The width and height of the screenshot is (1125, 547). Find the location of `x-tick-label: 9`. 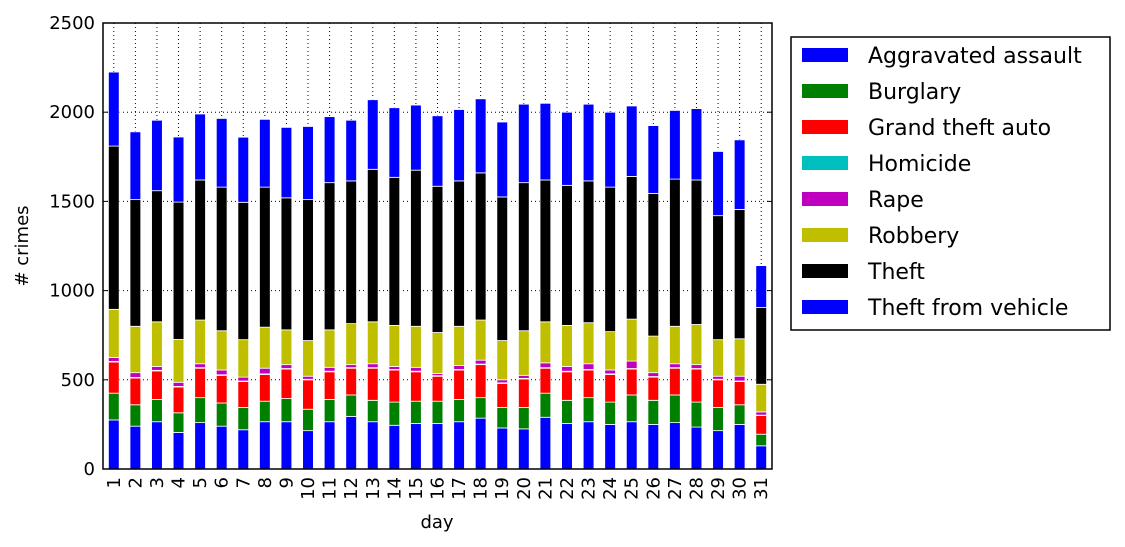

x-tick-label: 9 is located at coordinates (286, 482).